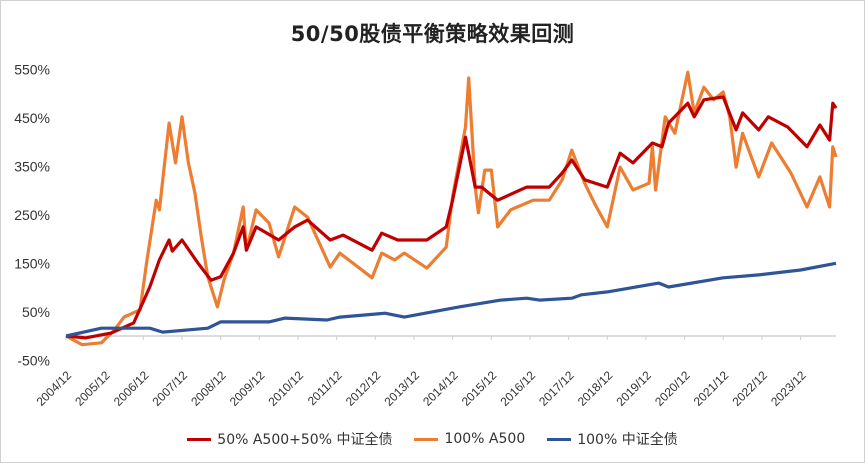 This screenshot has width=865, height=463. Describe the element at coordinates (672, 388) in the screenshot. I see `x-tick-label: 2020/12` at that location.